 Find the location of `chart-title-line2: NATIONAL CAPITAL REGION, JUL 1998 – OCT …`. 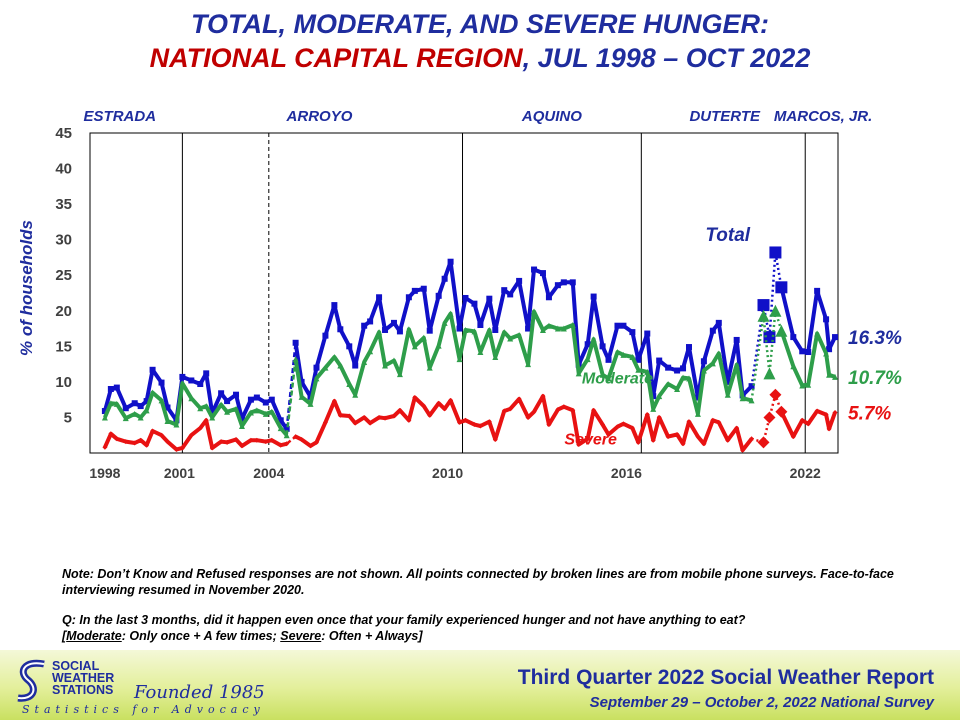

chart-title-line2: NATIONAL CAPITAL REGION, JUL 1998 – OCT … is located at coordinates (480, 58).